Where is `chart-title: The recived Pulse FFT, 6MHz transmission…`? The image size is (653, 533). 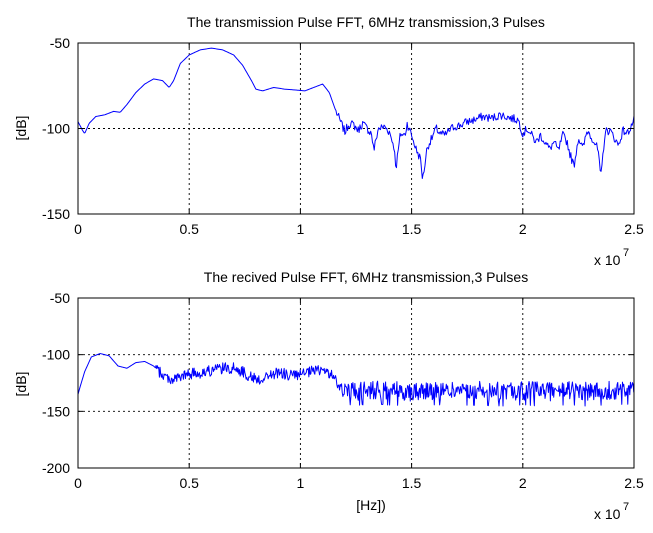
chart-title: The recived Pulse FFT, 6MHz transmission… is located at coordinates (366, 277).